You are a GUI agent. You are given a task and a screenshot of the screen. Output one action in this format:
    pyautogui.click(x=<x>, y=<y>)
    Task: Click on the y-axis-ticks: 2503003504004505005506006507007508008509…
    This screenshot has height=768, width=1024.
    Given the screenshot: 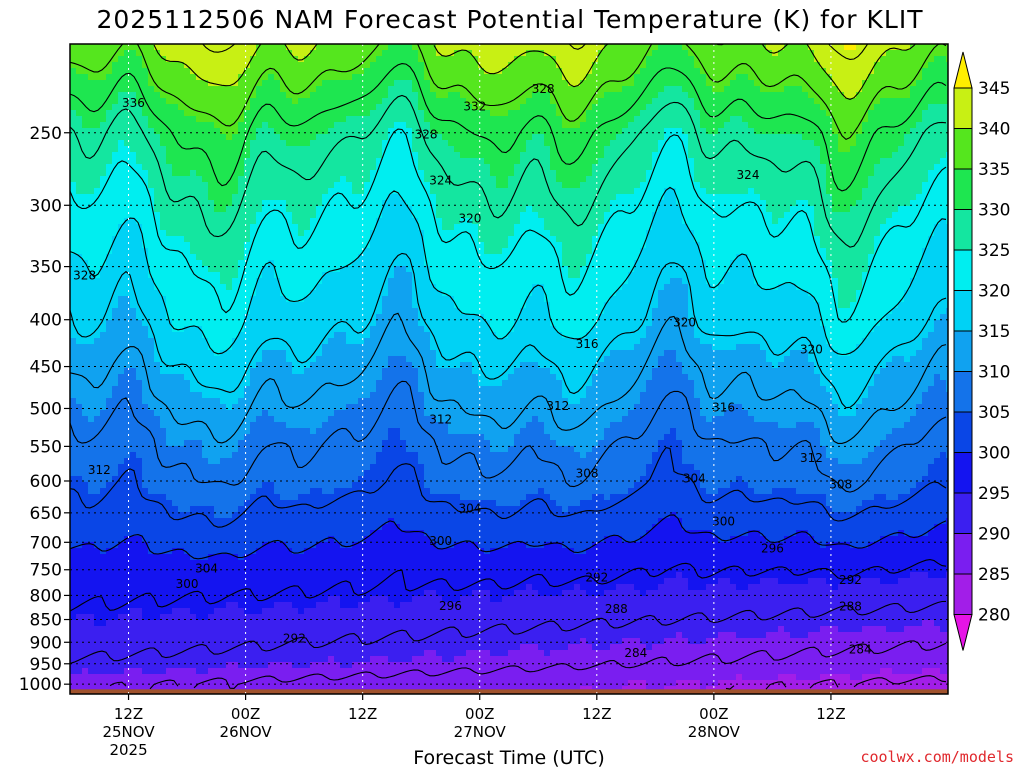 What is the action you would take?
    pyautogui.click(x=44, y=409)
    